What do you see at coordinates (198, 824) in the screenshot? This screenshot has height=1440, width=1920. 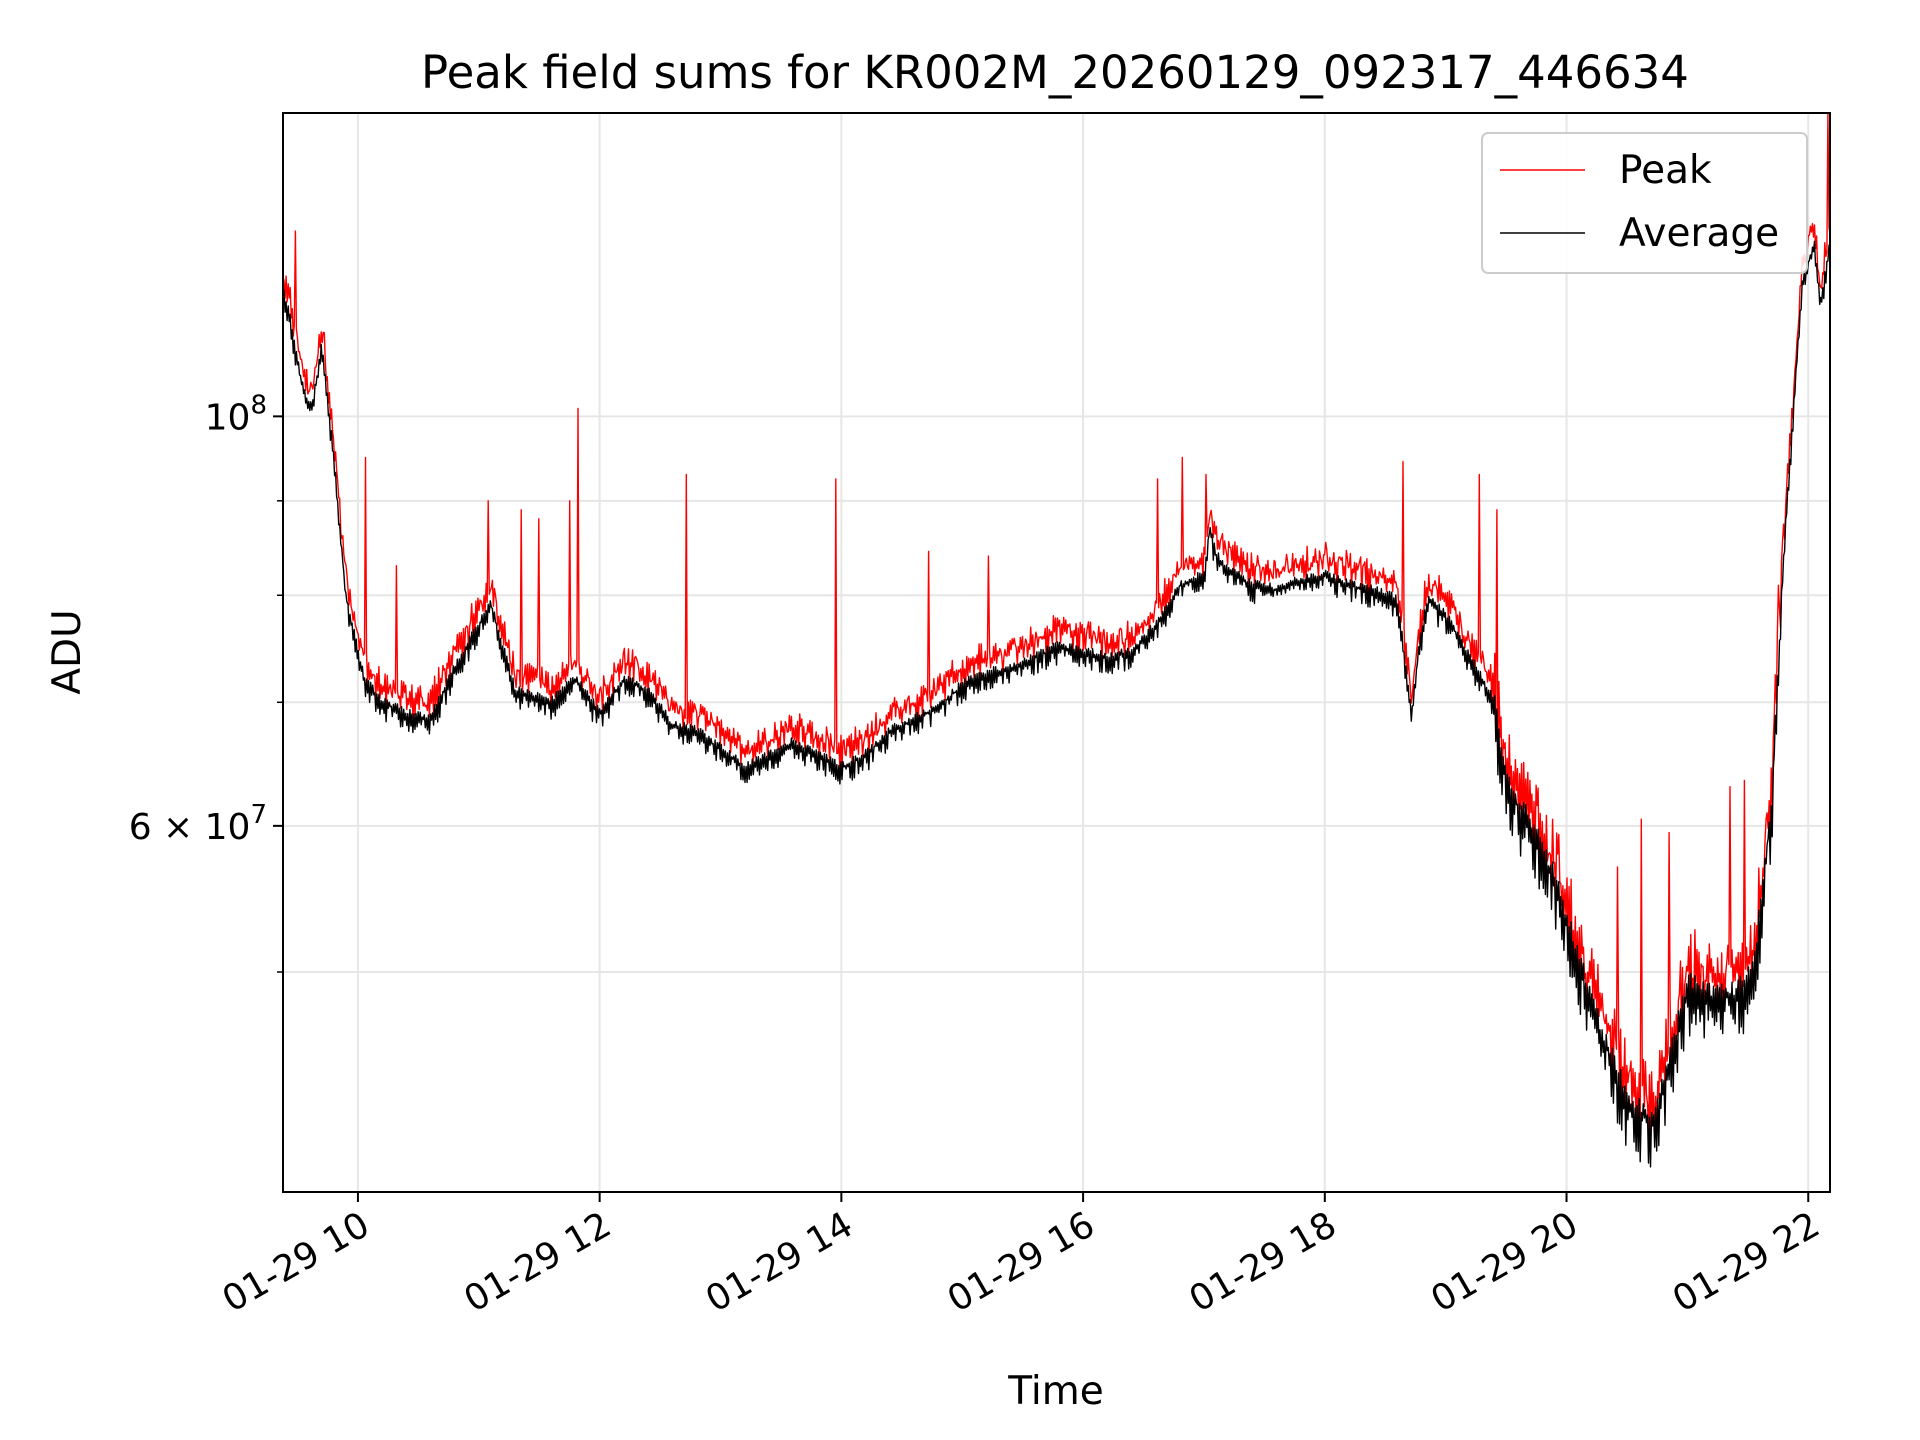 I see `y-tick-label: 6 × 107` at bounding box center [198, 824].